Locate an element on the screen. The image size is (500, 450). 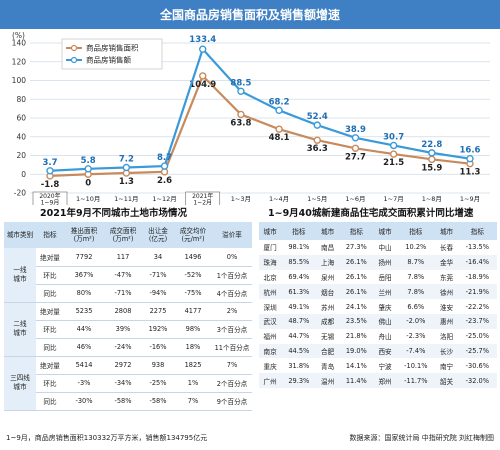
table-cell: 环比 is located at coordinates (50, 275).